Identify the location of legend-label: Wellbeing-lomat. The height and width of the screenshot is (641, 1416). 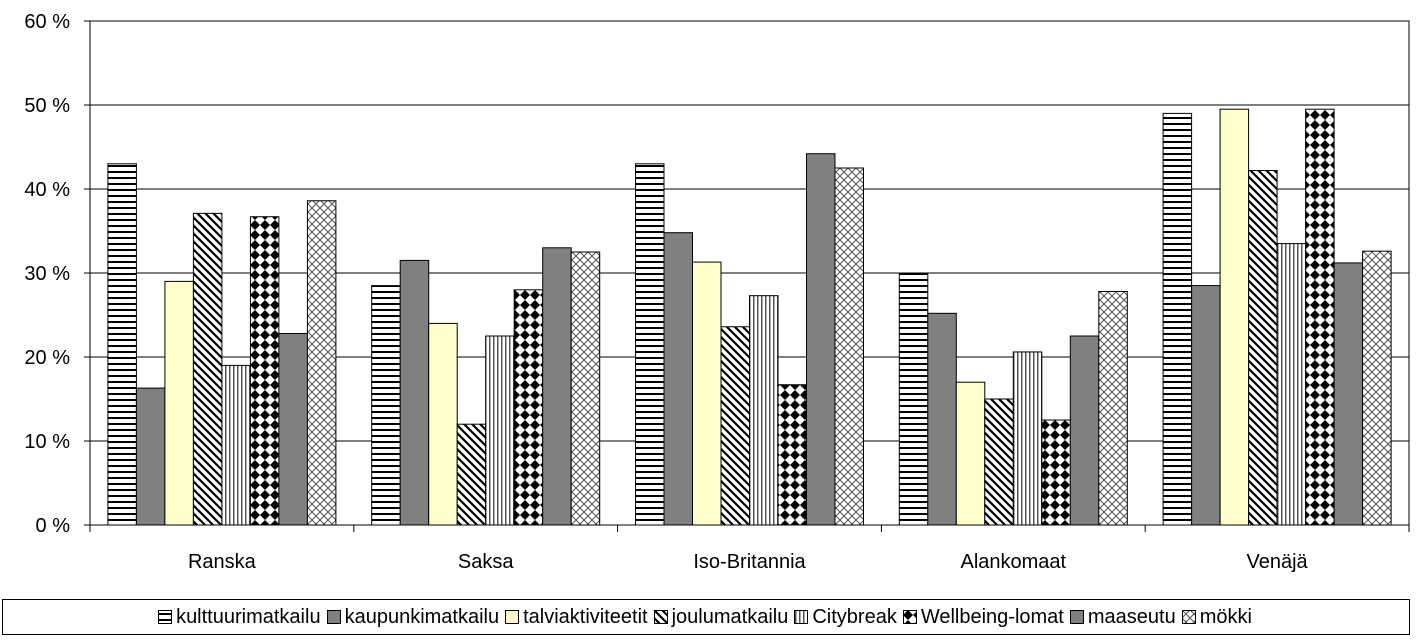
(992, 616).